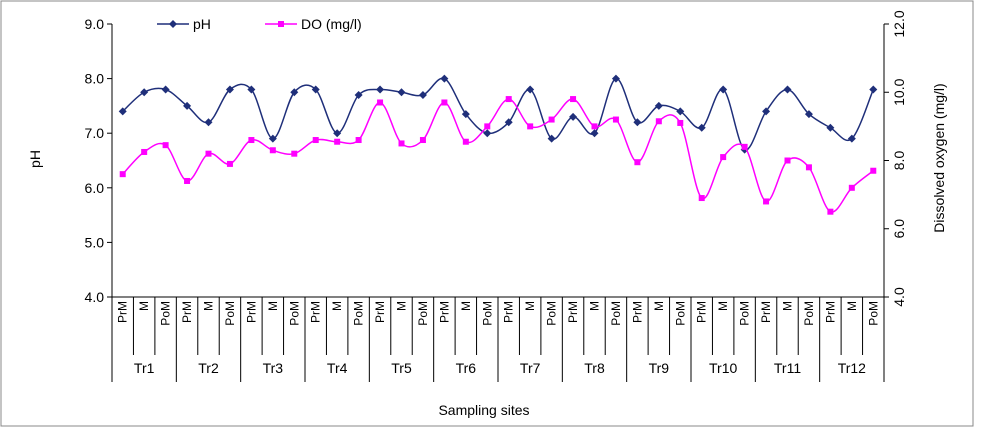 Image resolution: width=982 pixels, height=428 pixels. I want to click on group-label: Tr10, so click(723, 368).